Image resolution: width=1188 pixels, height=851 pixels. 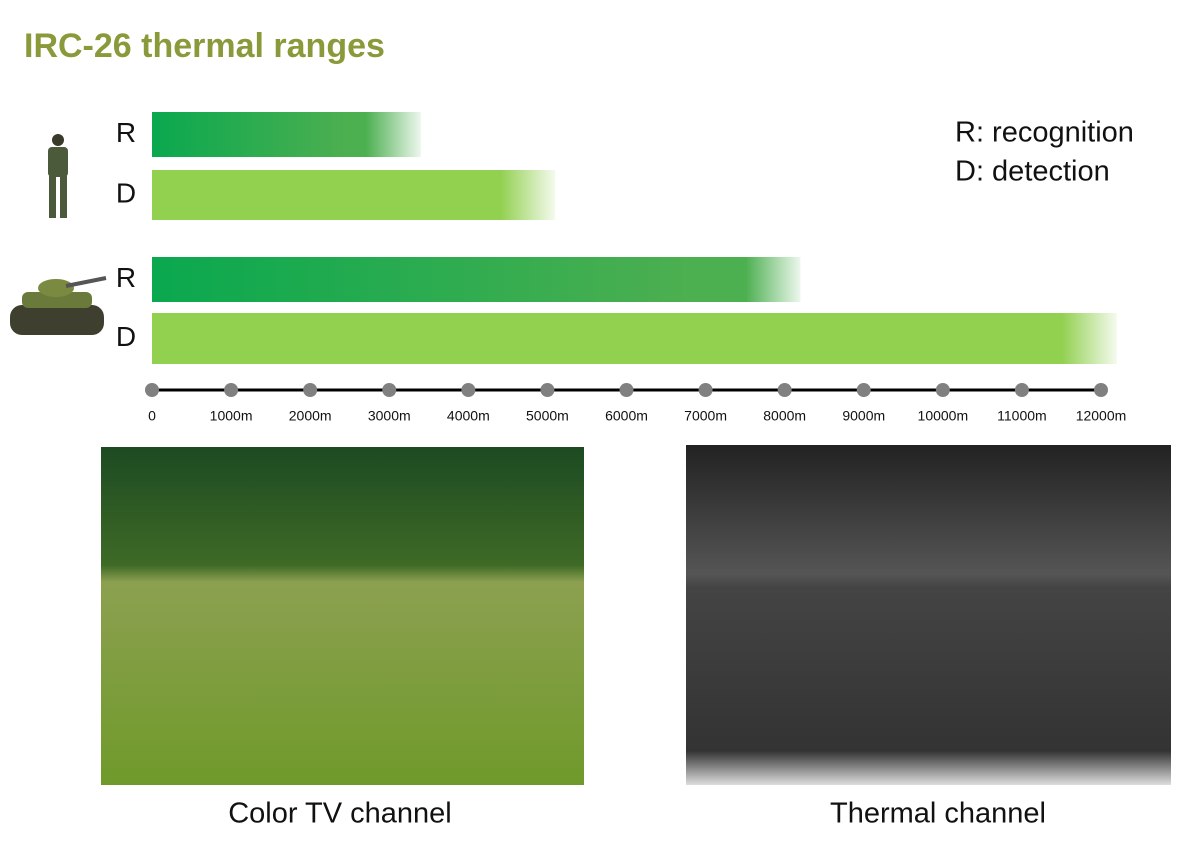 I want to click on x-tick-label: 2000m, so click(x=310, y=416).